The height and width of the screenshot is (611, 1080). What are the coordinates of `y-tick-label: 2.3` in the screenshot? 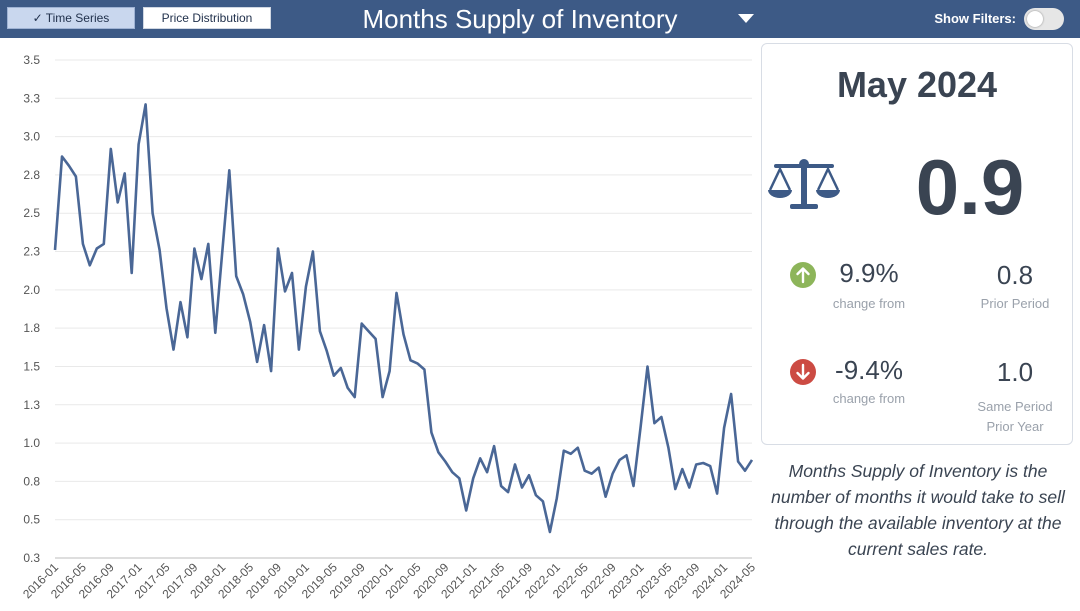 It's located at (31, 252).